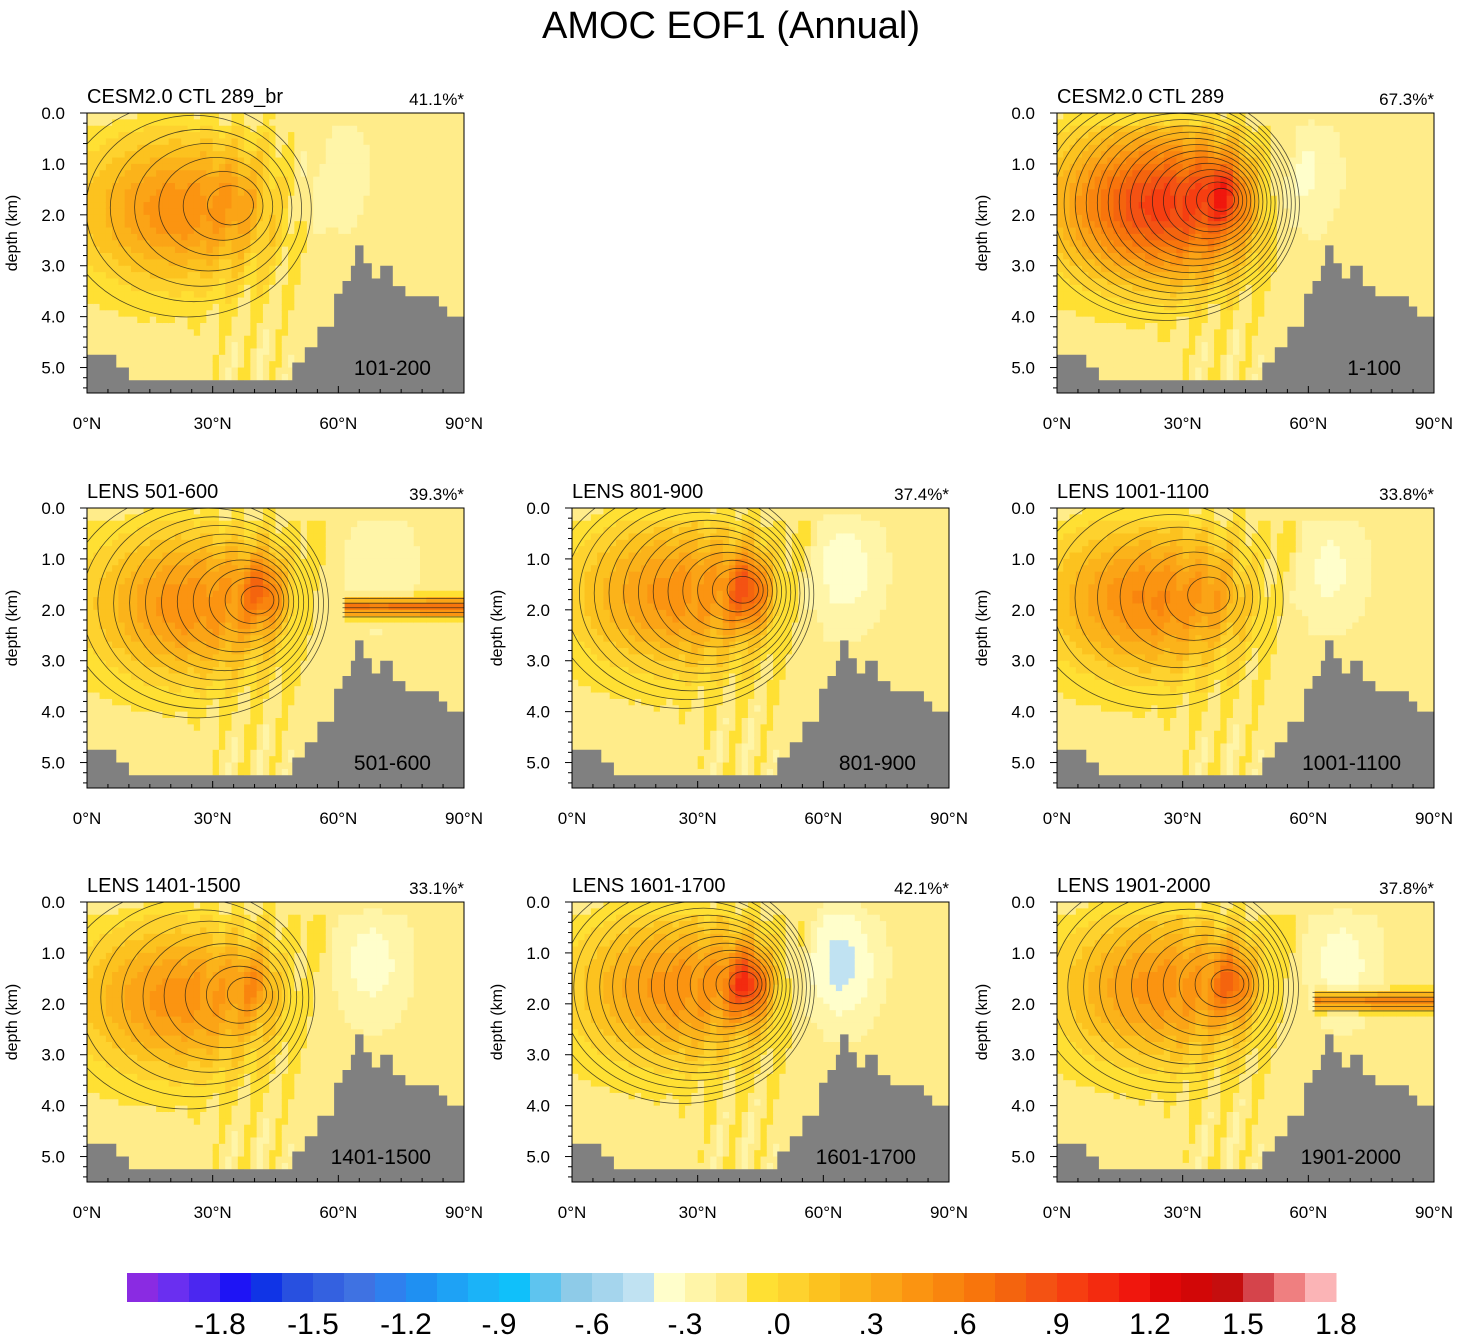  Describe the element at coordinates (152, 492) in the screenshot. I see `panel-title: LENS 501-600` at that location.